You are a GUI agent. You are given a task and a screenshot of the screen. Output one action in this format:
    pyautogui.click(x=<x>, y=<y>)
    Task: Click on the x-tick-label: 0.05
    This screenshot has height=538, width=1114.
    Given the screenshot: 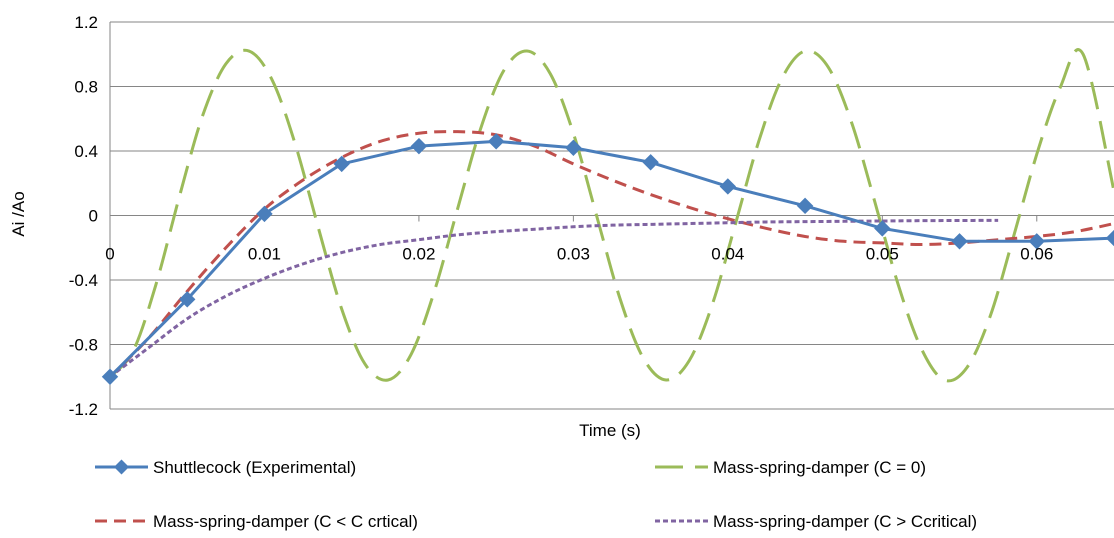 What is the action you would take?
    pyautogui.click(x=882, y=254)
    